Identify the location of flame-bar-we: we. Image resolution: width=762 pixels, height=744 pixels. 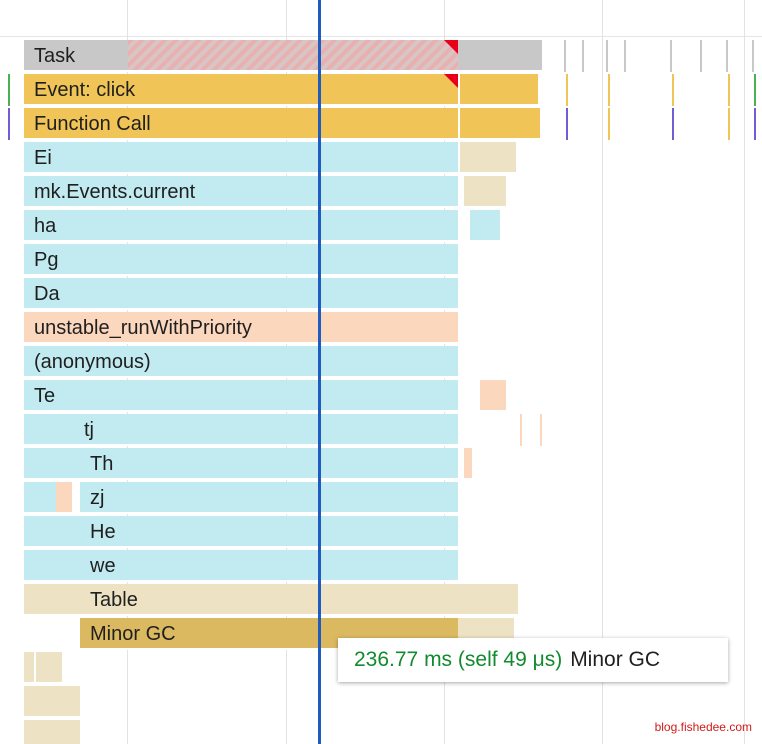
(269, 566).